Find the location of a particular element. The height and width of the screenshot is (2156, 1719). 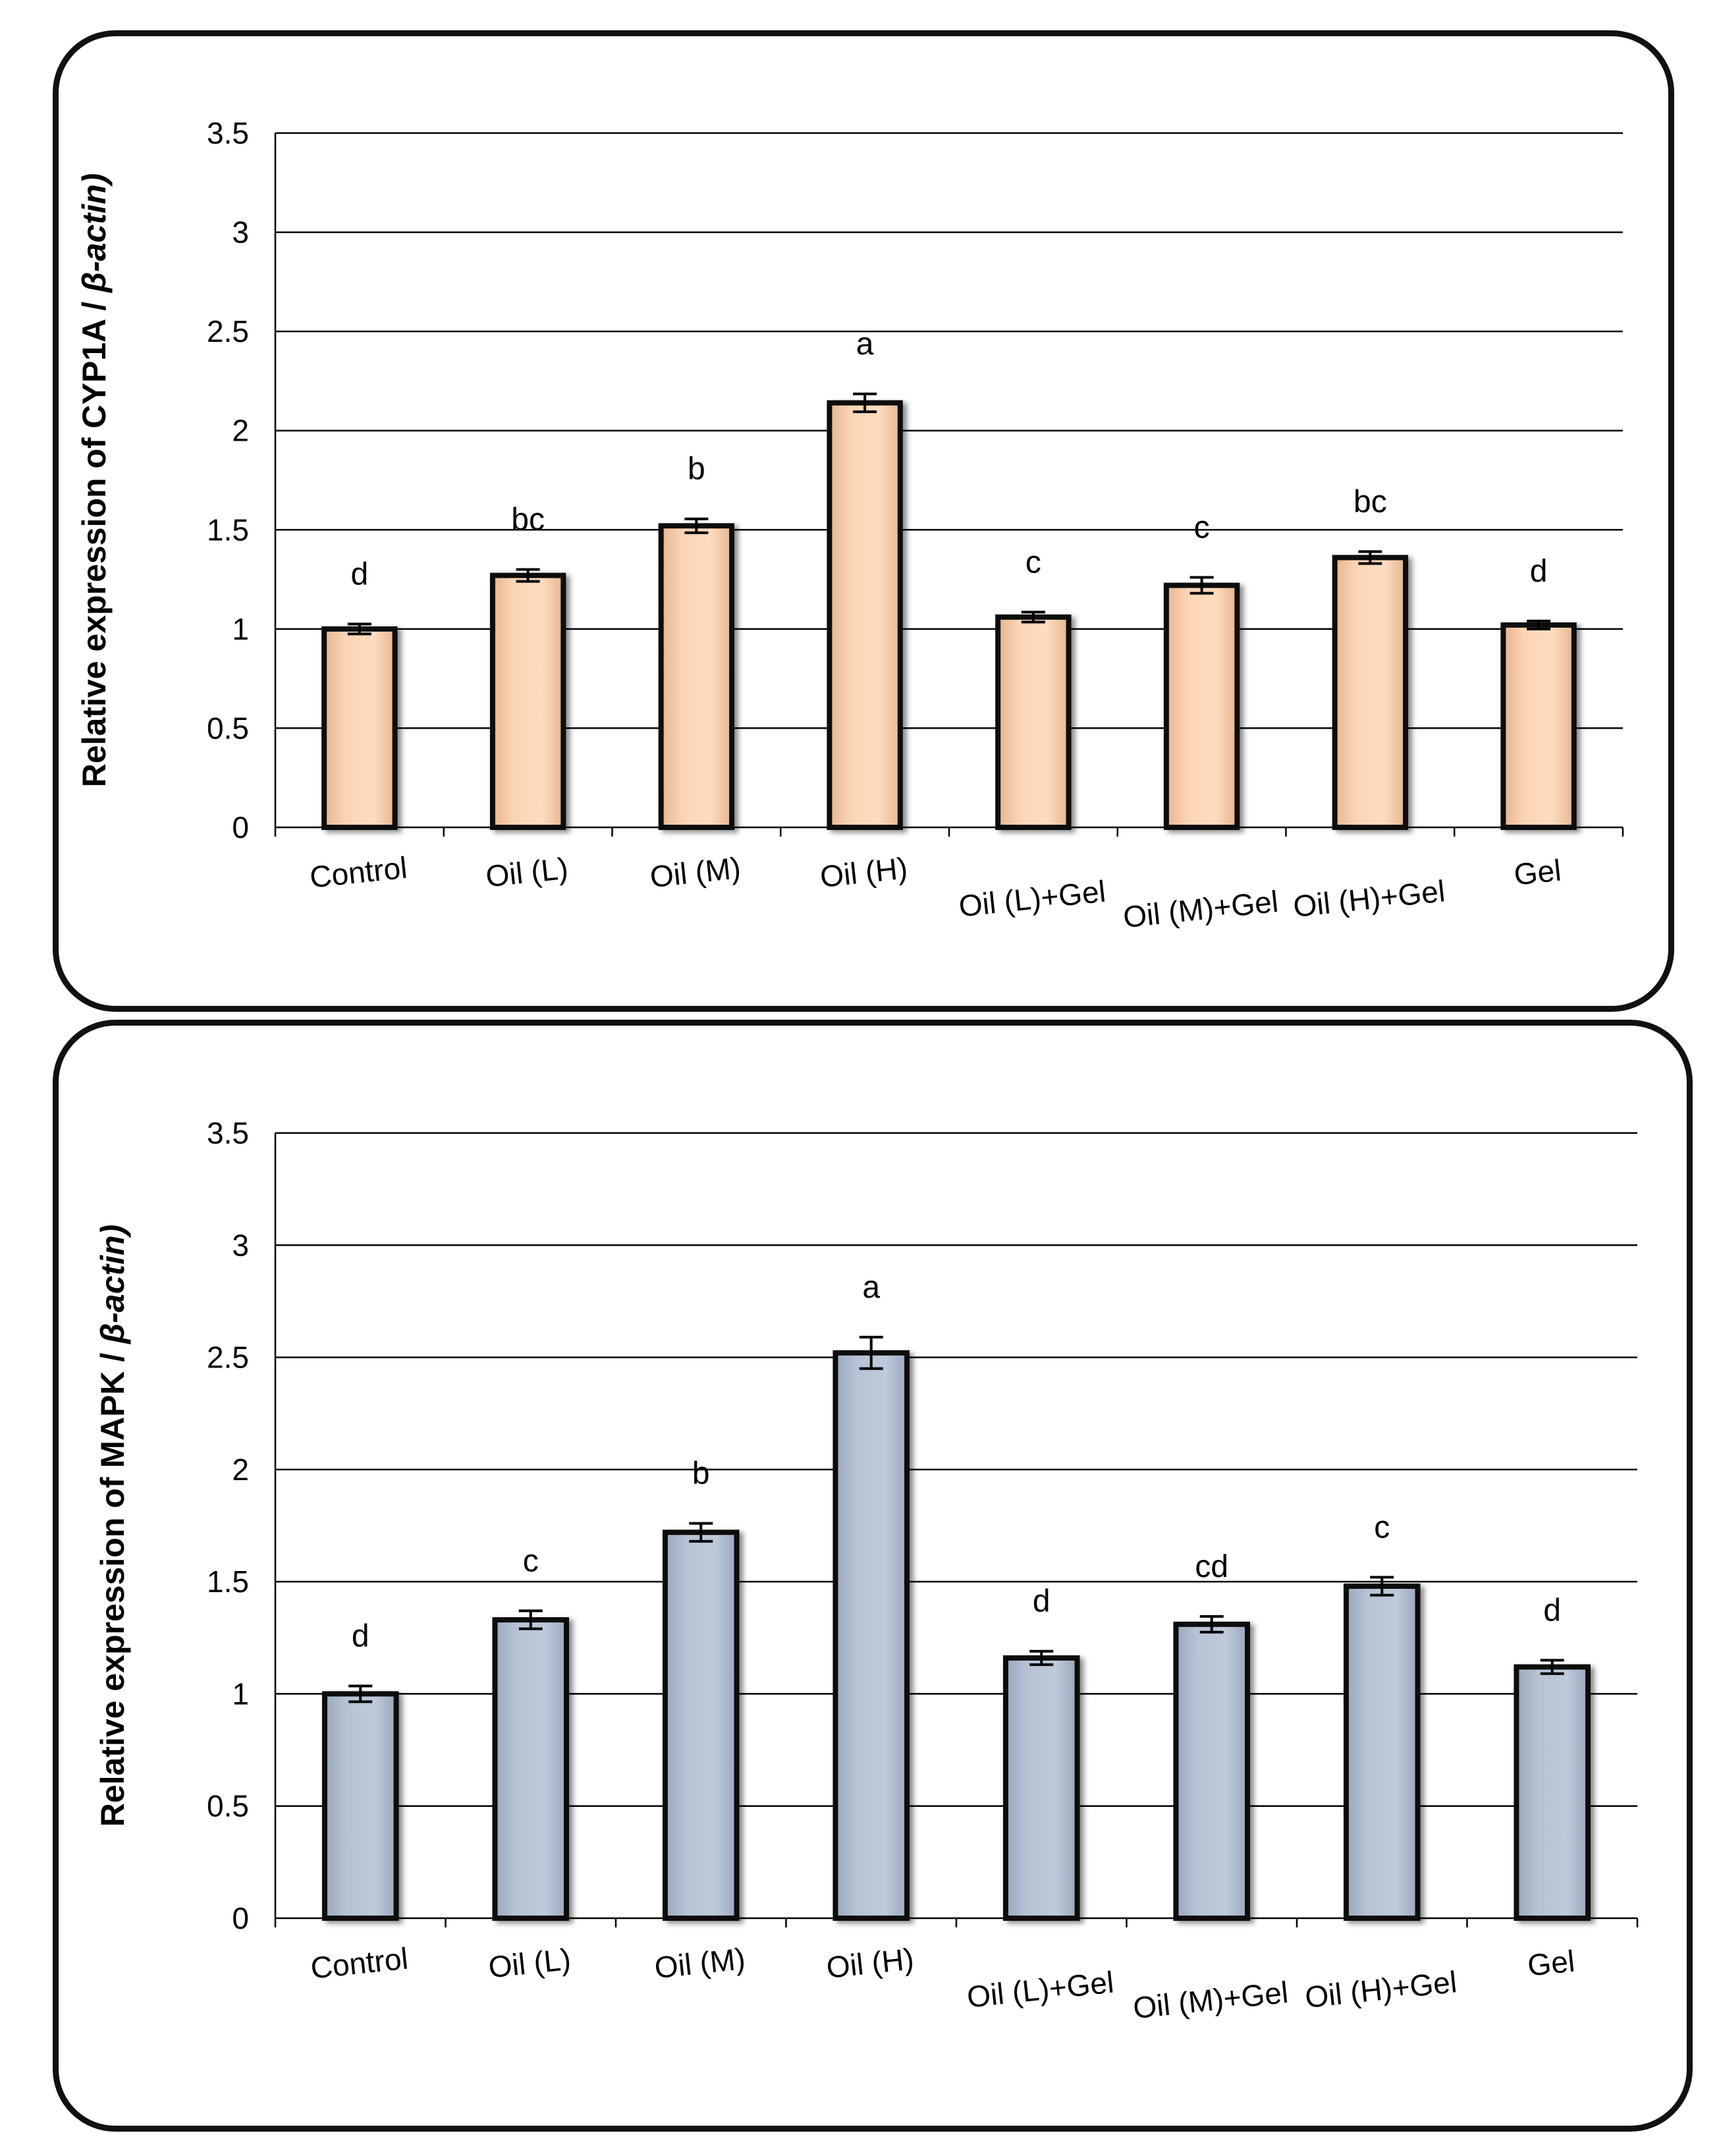

mapk-significance-oil-l-gel: d is located at coordinates (1041, 1601).